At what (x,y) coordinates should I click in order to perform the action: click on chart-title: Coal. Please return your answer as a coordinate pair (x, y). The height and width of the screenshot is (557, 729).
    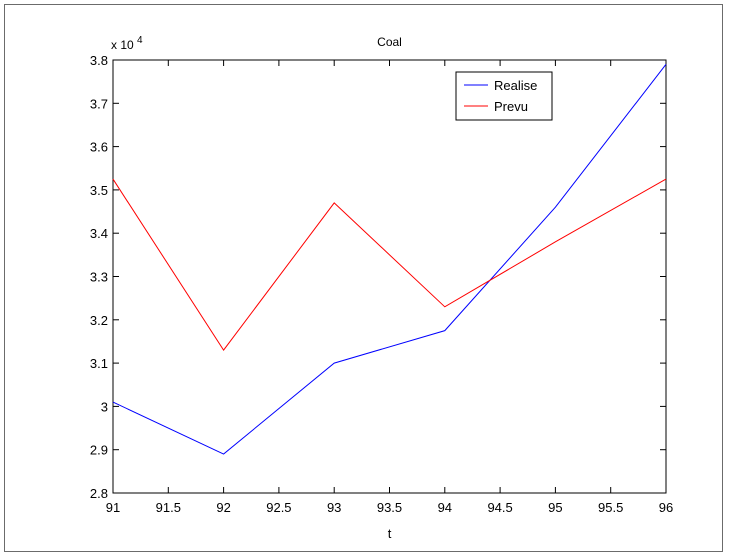
    Looking at the image, I should click on (389, 42).